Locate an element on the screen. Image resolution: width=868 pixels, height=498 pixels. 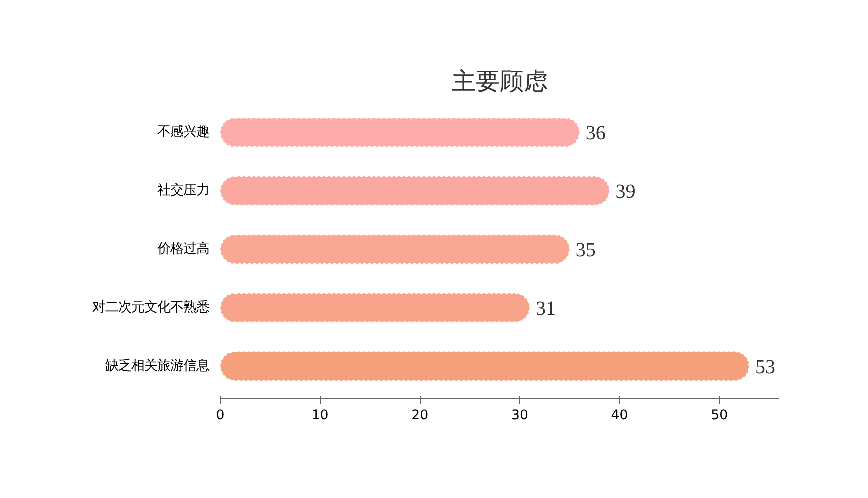
data-label: 53 is located at coordinates (766, 367).